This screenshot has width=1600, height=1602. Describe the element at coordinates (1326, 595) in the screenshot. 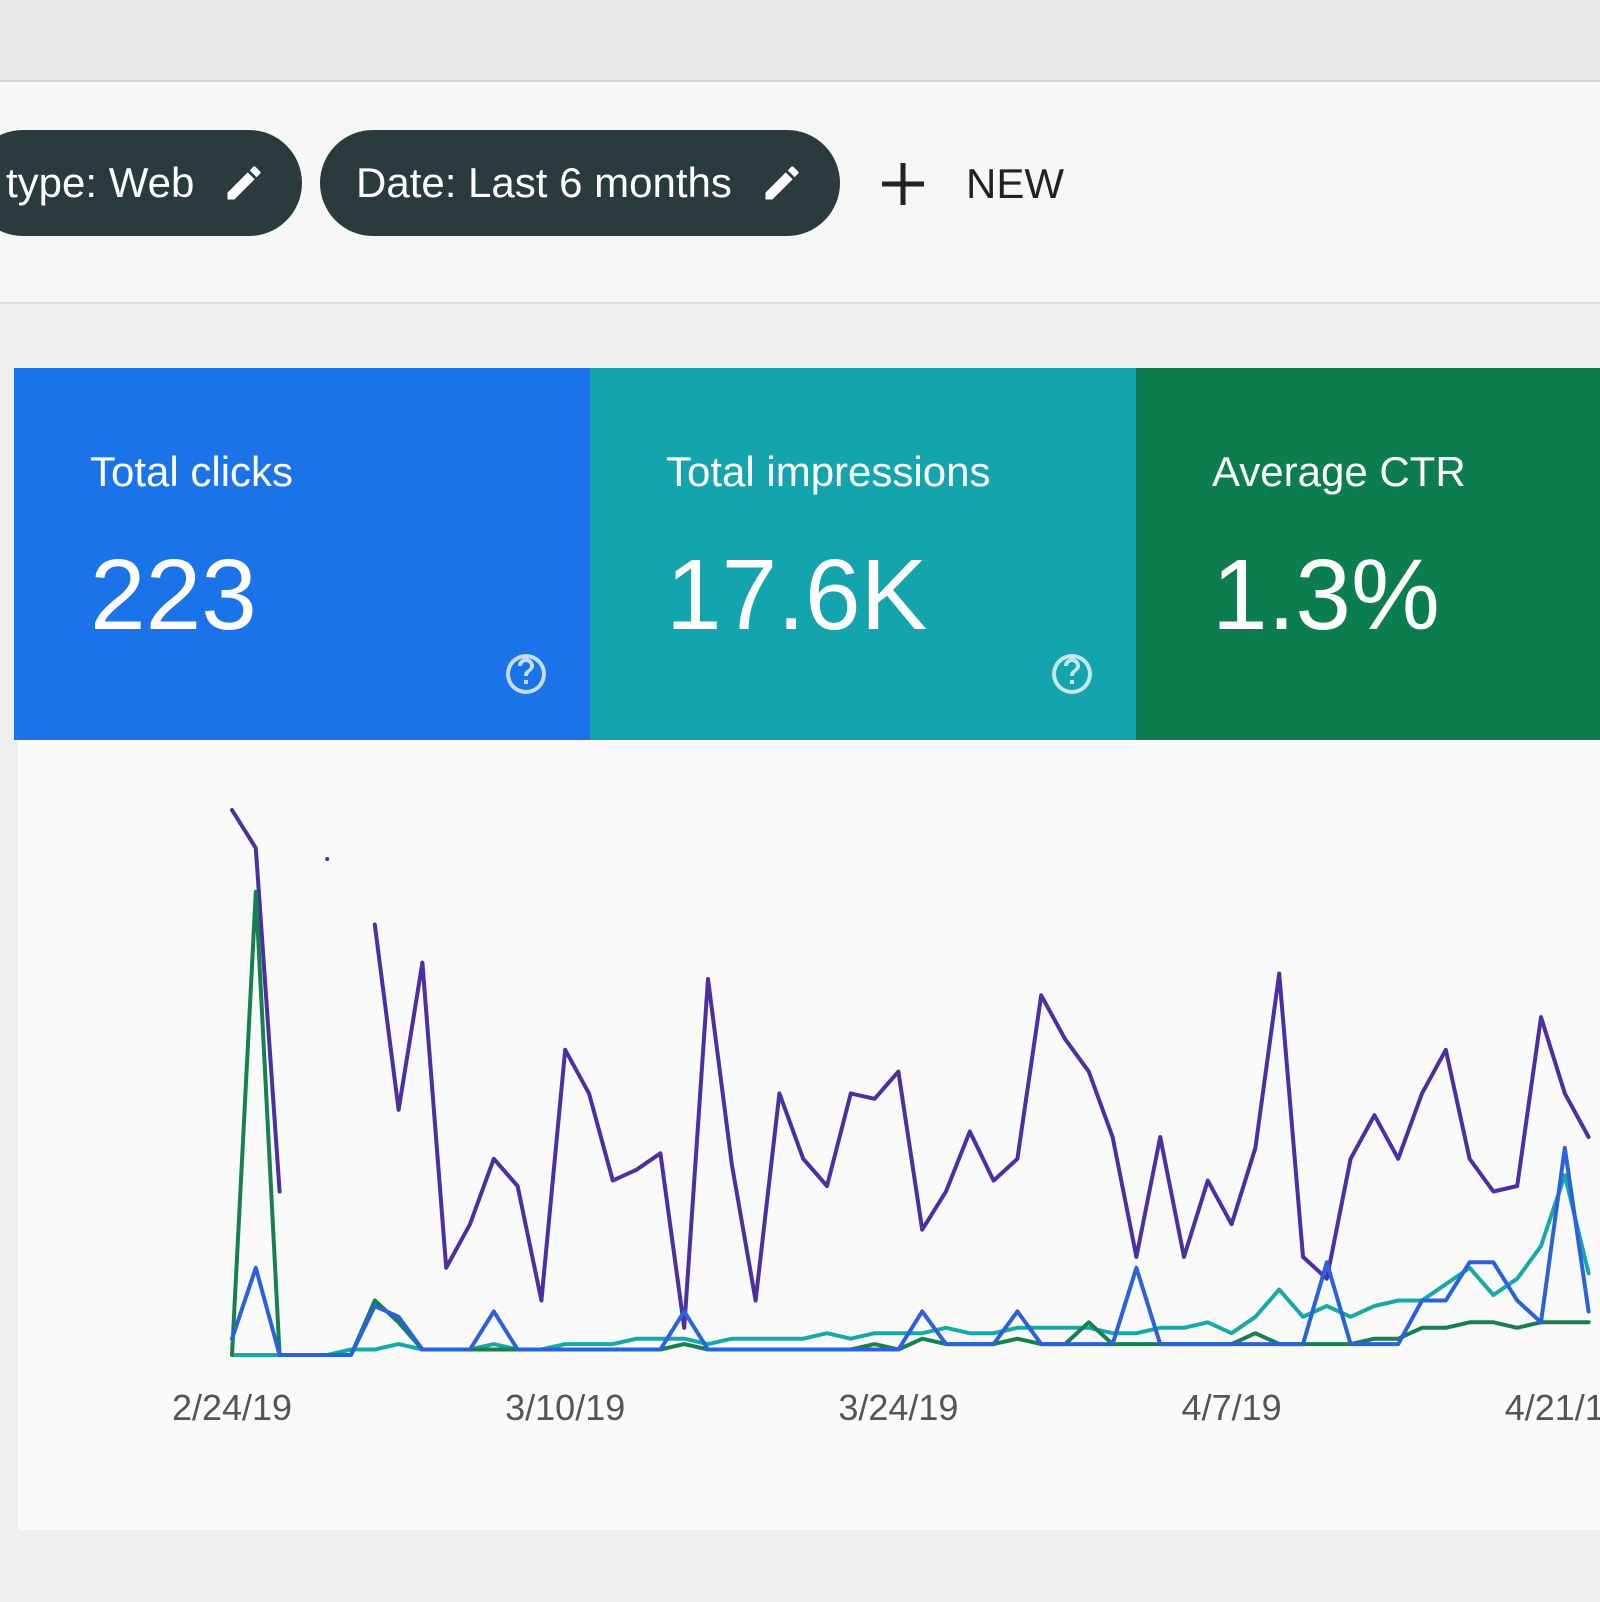

I see `metric-value: 1.3%` at that location.